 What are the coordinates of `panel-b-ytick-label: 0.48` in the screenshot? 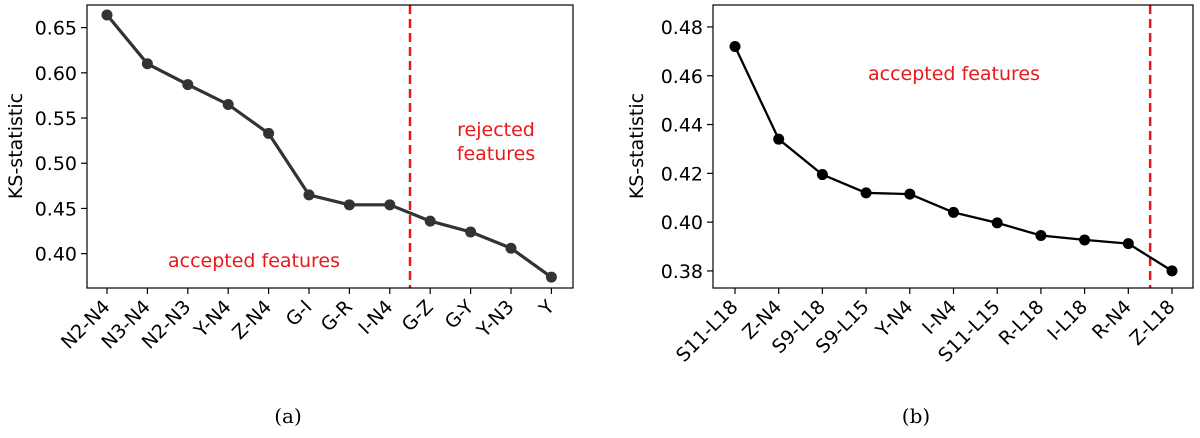 It's located at (682, 28).